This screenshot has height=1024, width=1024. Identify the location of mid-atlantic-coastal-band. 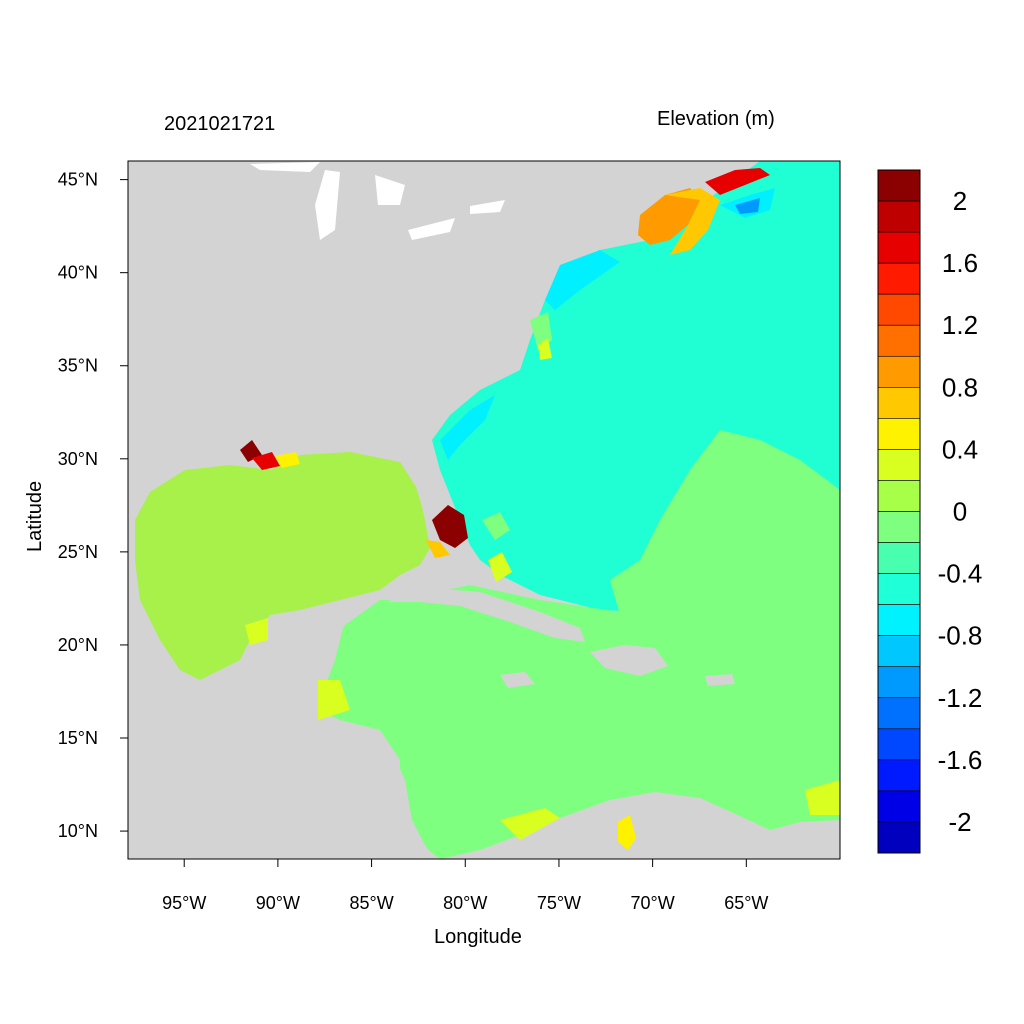
(582, 280).